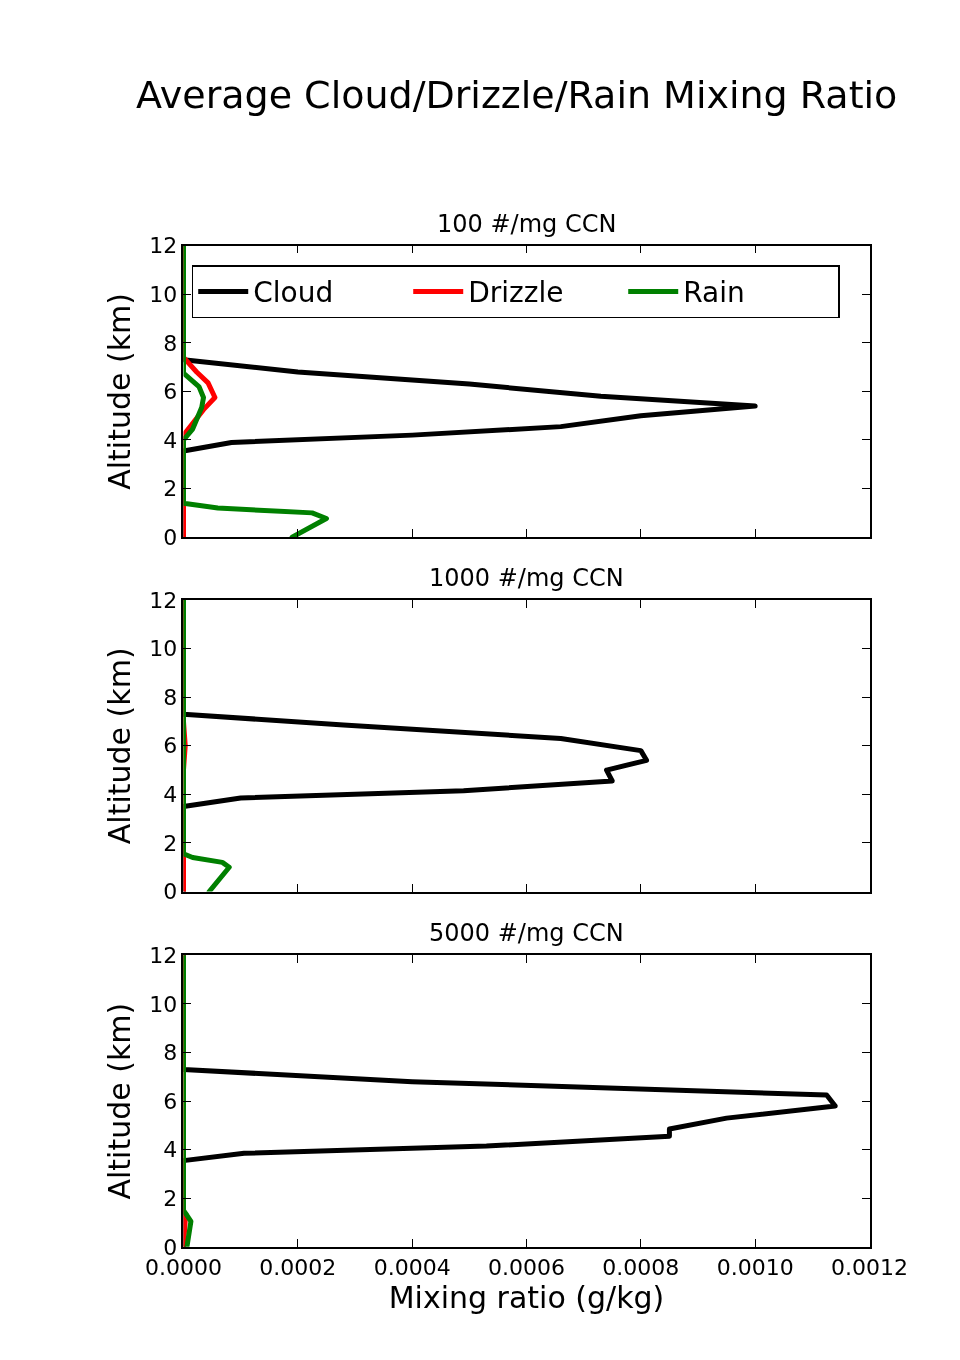 The height and width of the screenshot is (1360, 960). Describe the element at coordinates (517, 95) in the screenshot. I see `chart-title: Average Cloud/Drizzle/Rain Mixing Ratio` at that location.